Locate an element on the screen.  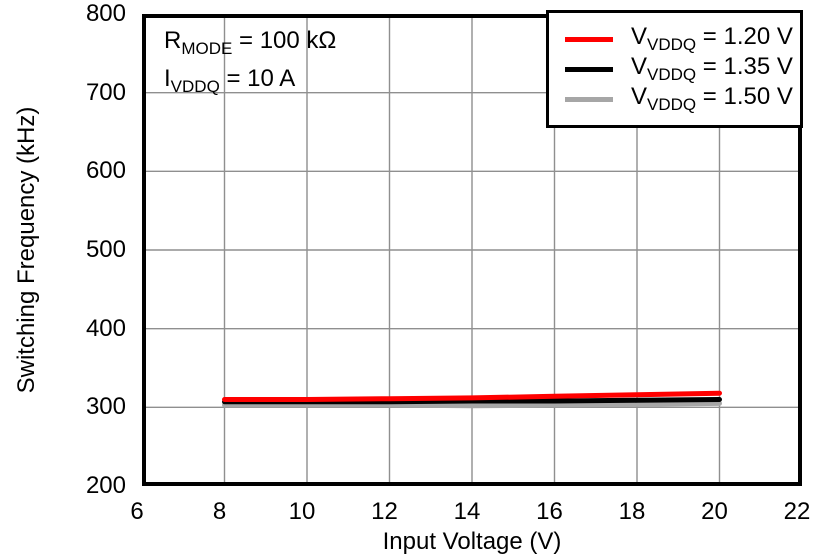
legend-item-1v50: VVDDQ = 1.50 V is located at coordinates (674, 99).